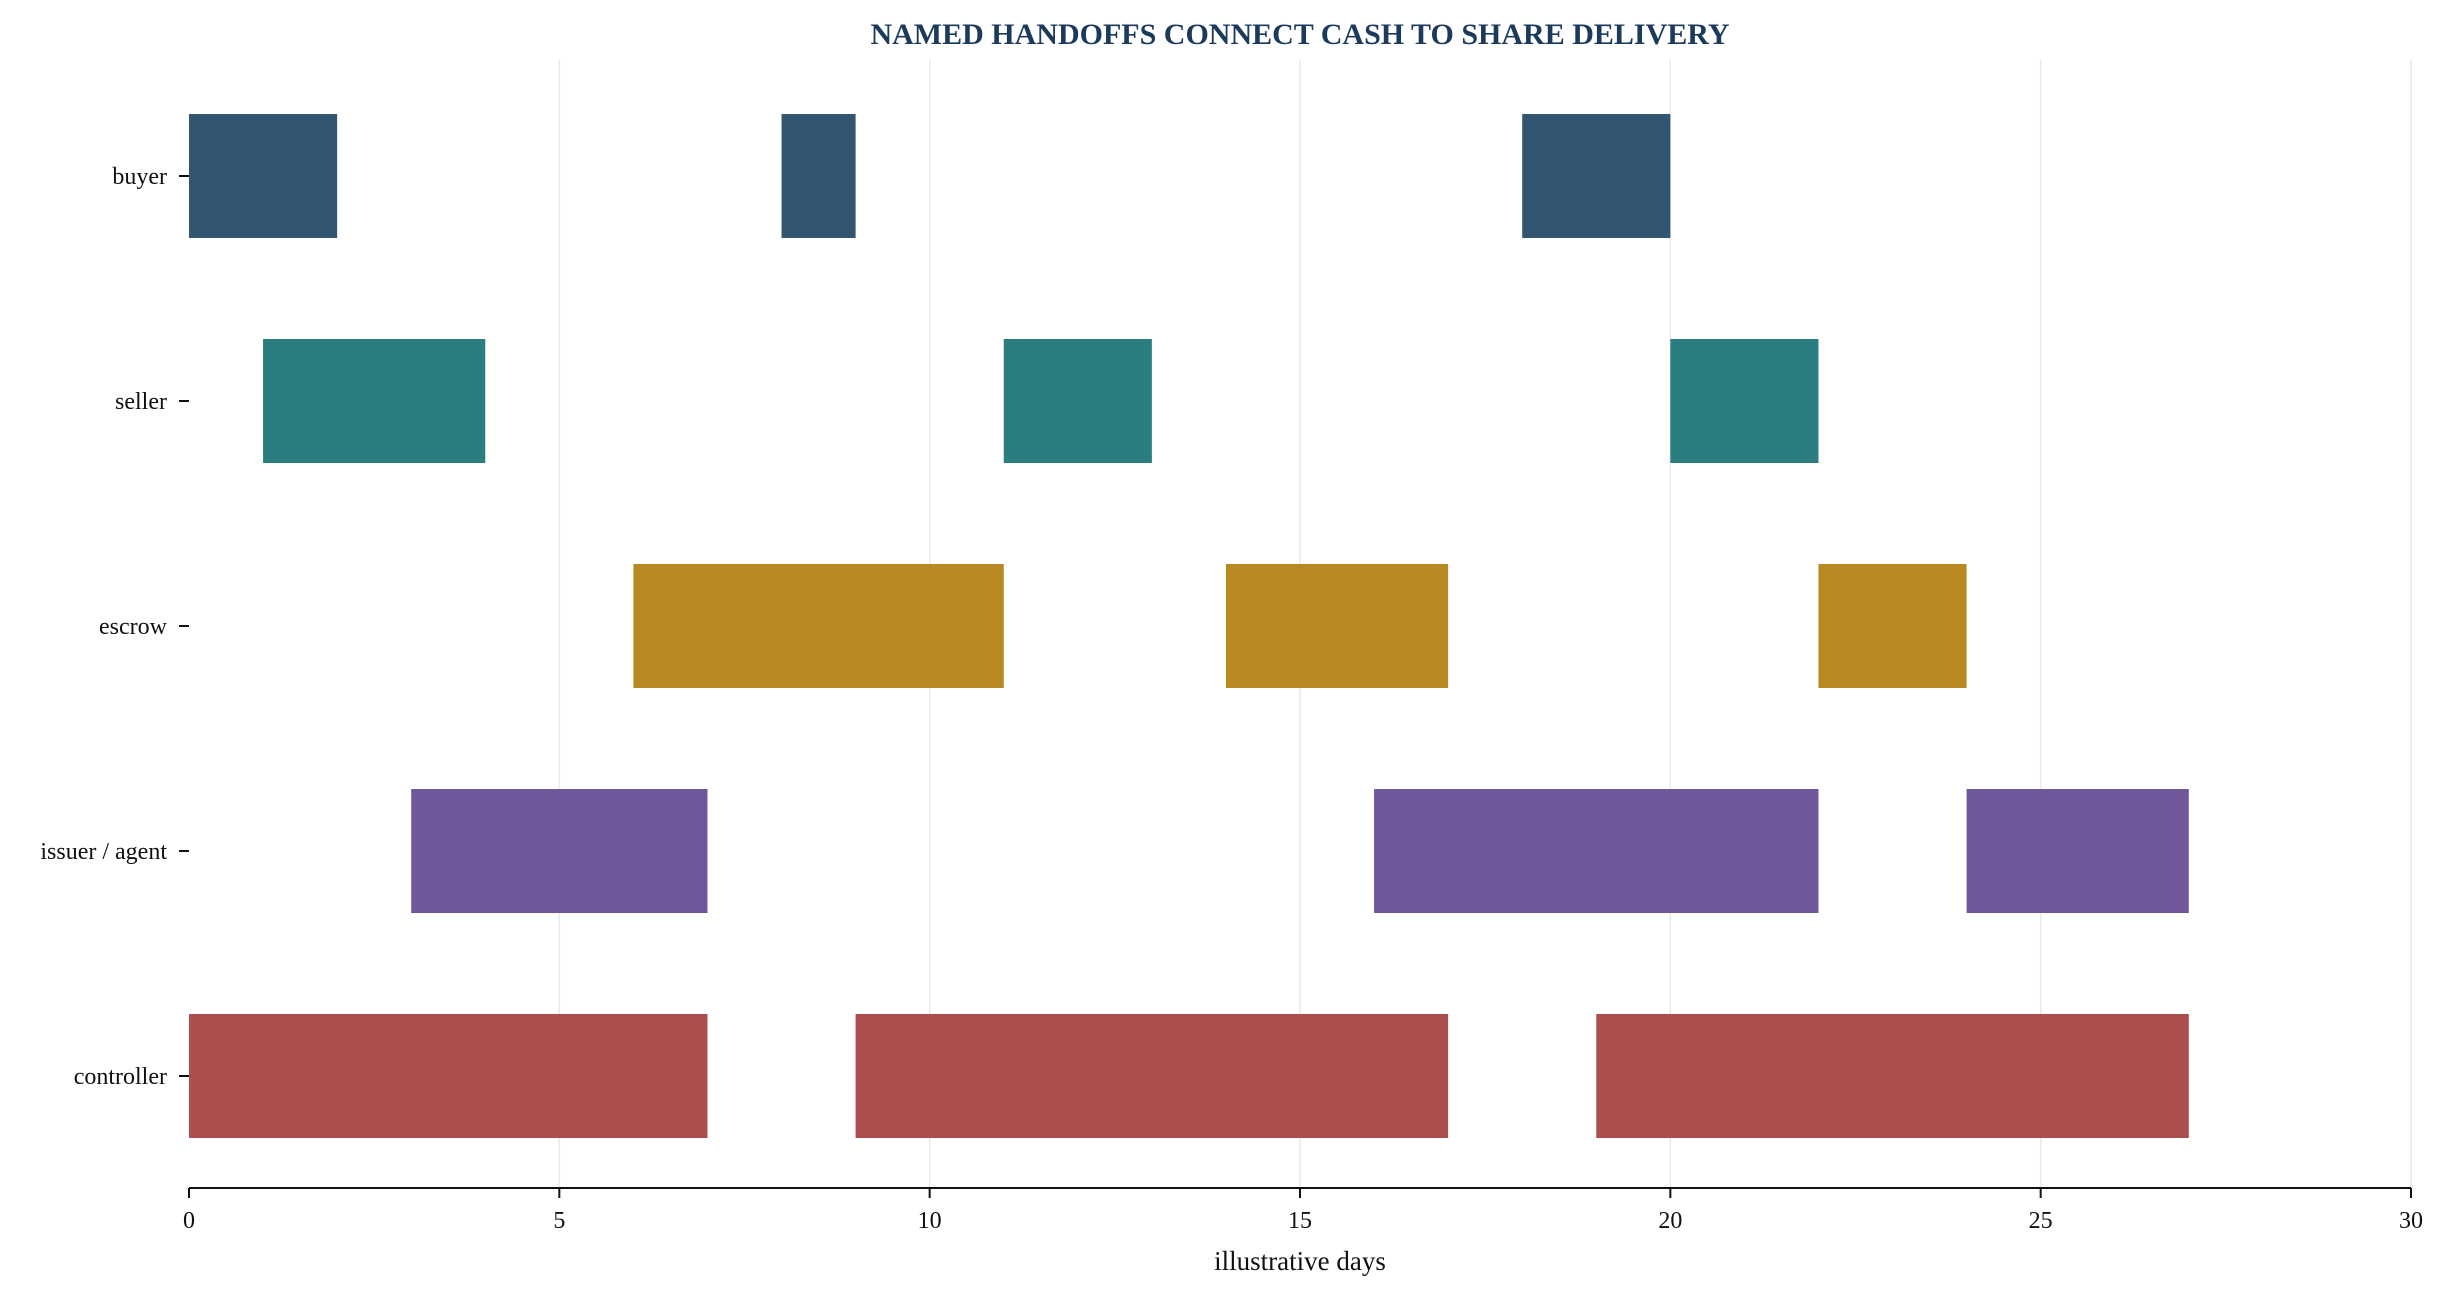 This screenshot has width=2441, height=1294. What do you see at coordinates (133, 627) in the screenshot?
I see `y-tick-label: escrow` at bounding box center [133, 627].